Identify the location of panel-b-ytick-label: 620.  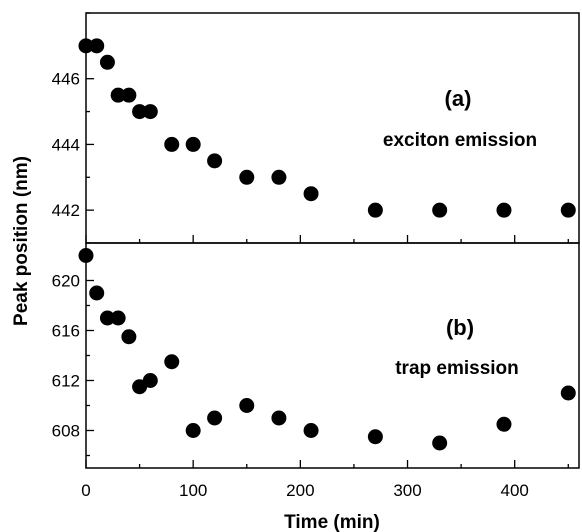
(66, 281).